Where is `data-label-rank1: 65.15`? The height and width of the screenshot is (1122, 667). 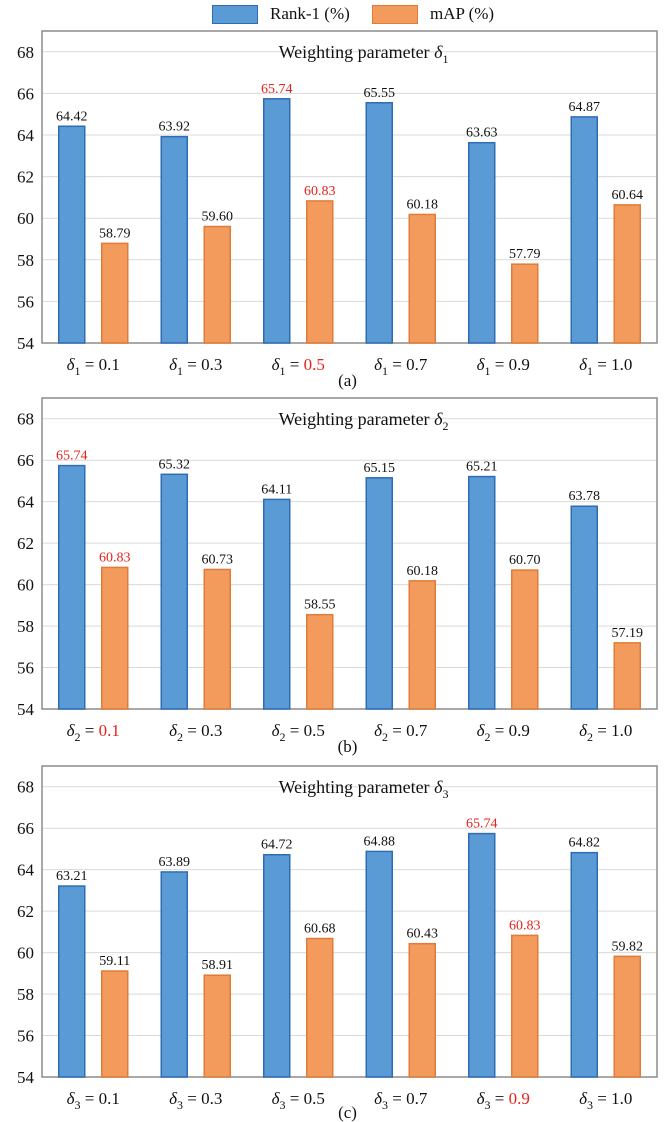 data-label-rank1: 65.15 is located at coordinates (380, 468).